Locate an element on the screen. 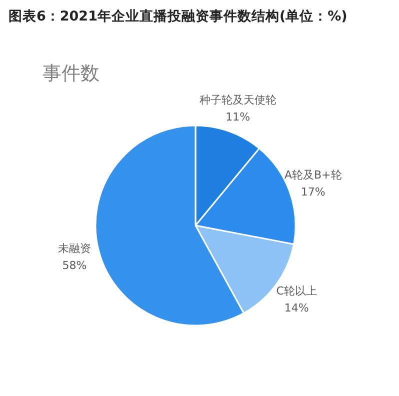 The image size is (399, 396). slice-label: A轮及B+轮 is located at coordinates (313, 175).